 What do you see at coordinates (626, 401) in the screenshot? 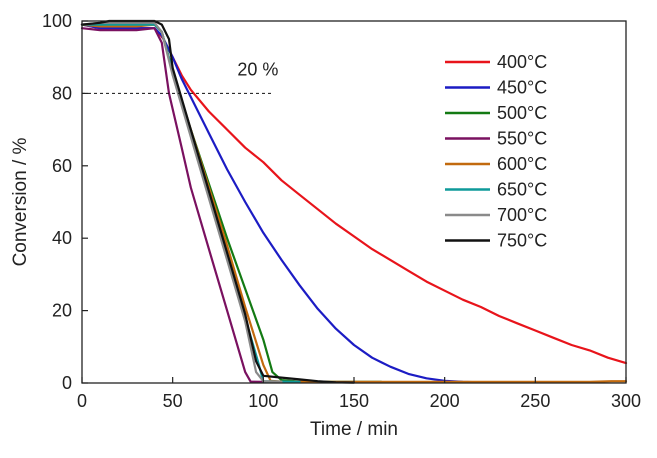
I see `x-tick-label: 300` at bounding box center [626, 401].